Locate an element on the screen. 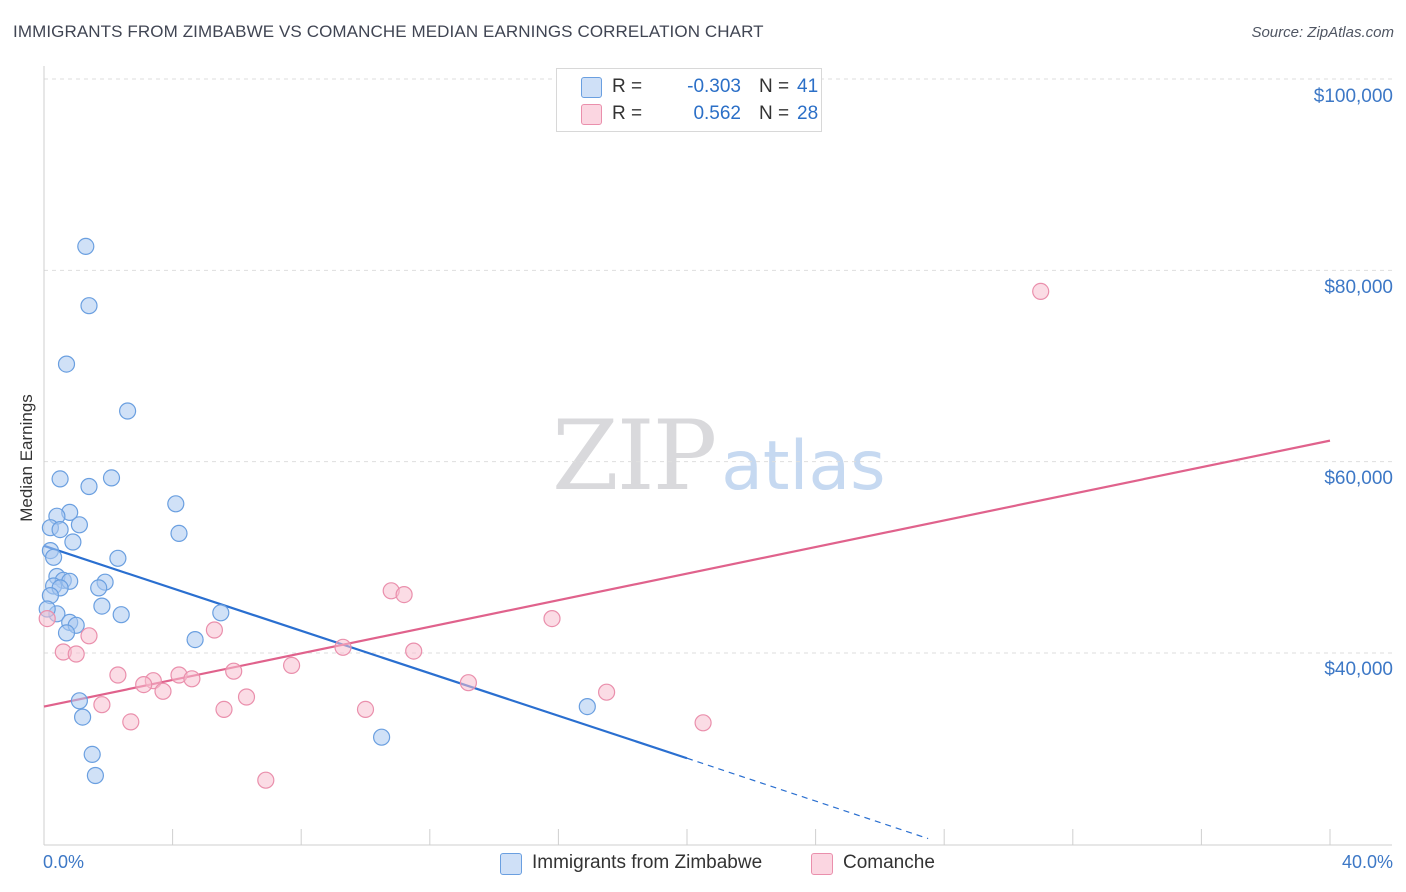 This screenshot has height=892, width=1406. legend-n-value: 41 is located at coordinates (808, 86).